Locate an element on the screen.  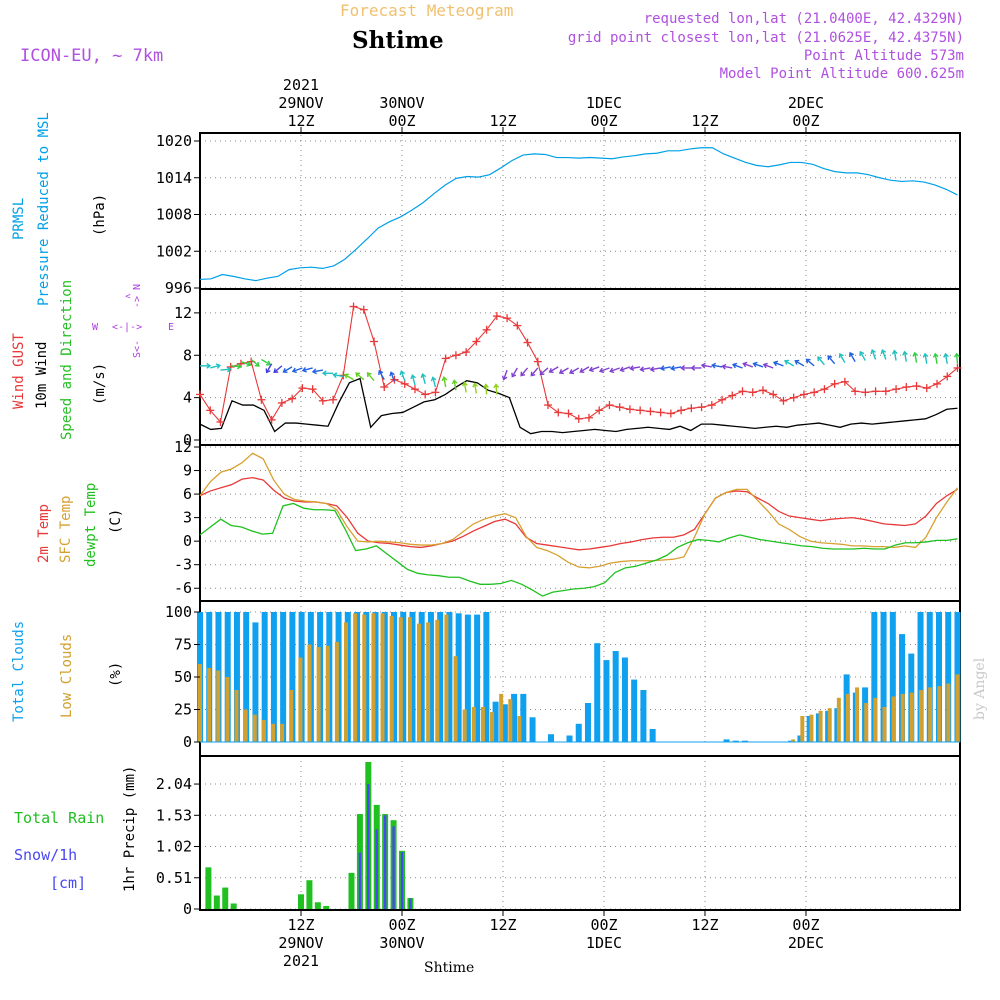
rain-label: Total Rain is located at coordinates (59, 818).